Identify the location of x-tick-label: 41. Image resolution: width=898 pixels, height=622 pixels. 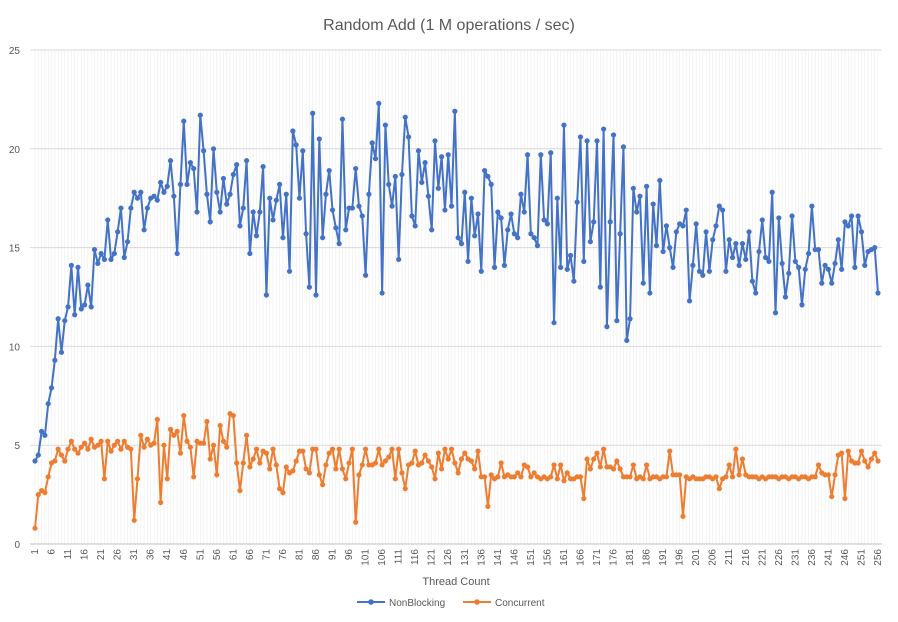
(167, 555).